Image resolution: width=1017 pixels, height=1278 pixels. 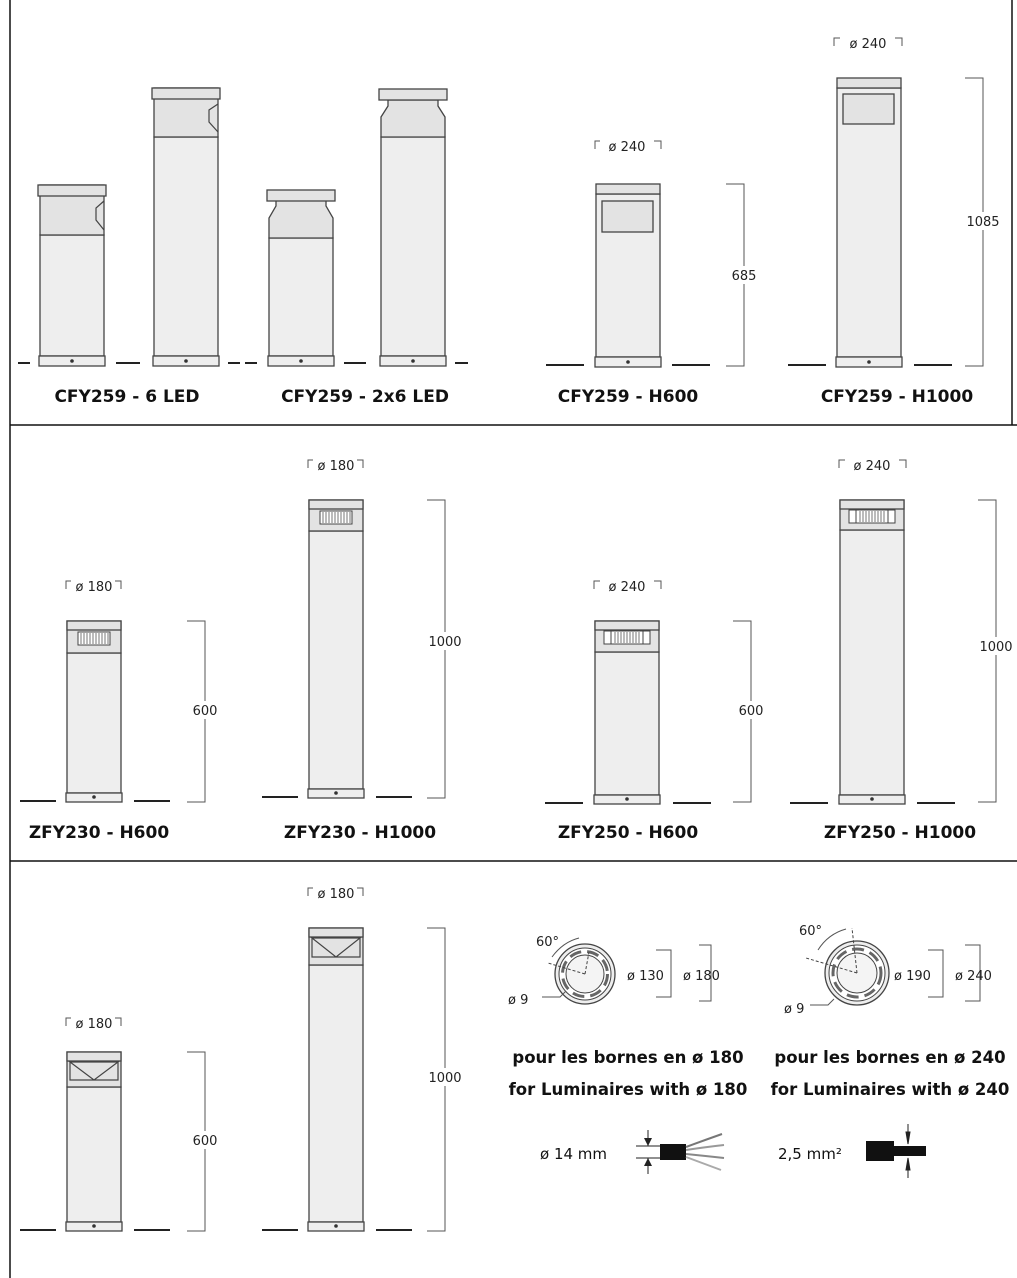 I want to click on diameter-label-zfy230-h600: ø 180, so click(x=94, y=587).